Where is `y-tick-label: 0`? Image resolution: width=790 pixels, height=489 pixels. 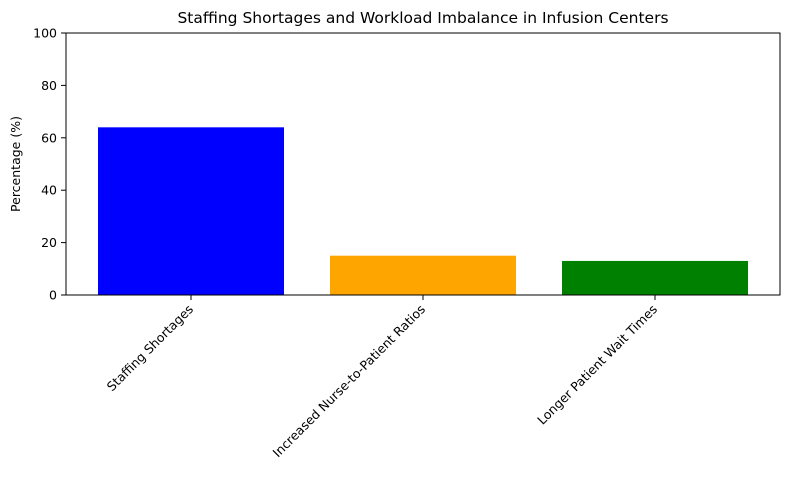 y-tick-label: 0 is located at coordinates (53, 295).